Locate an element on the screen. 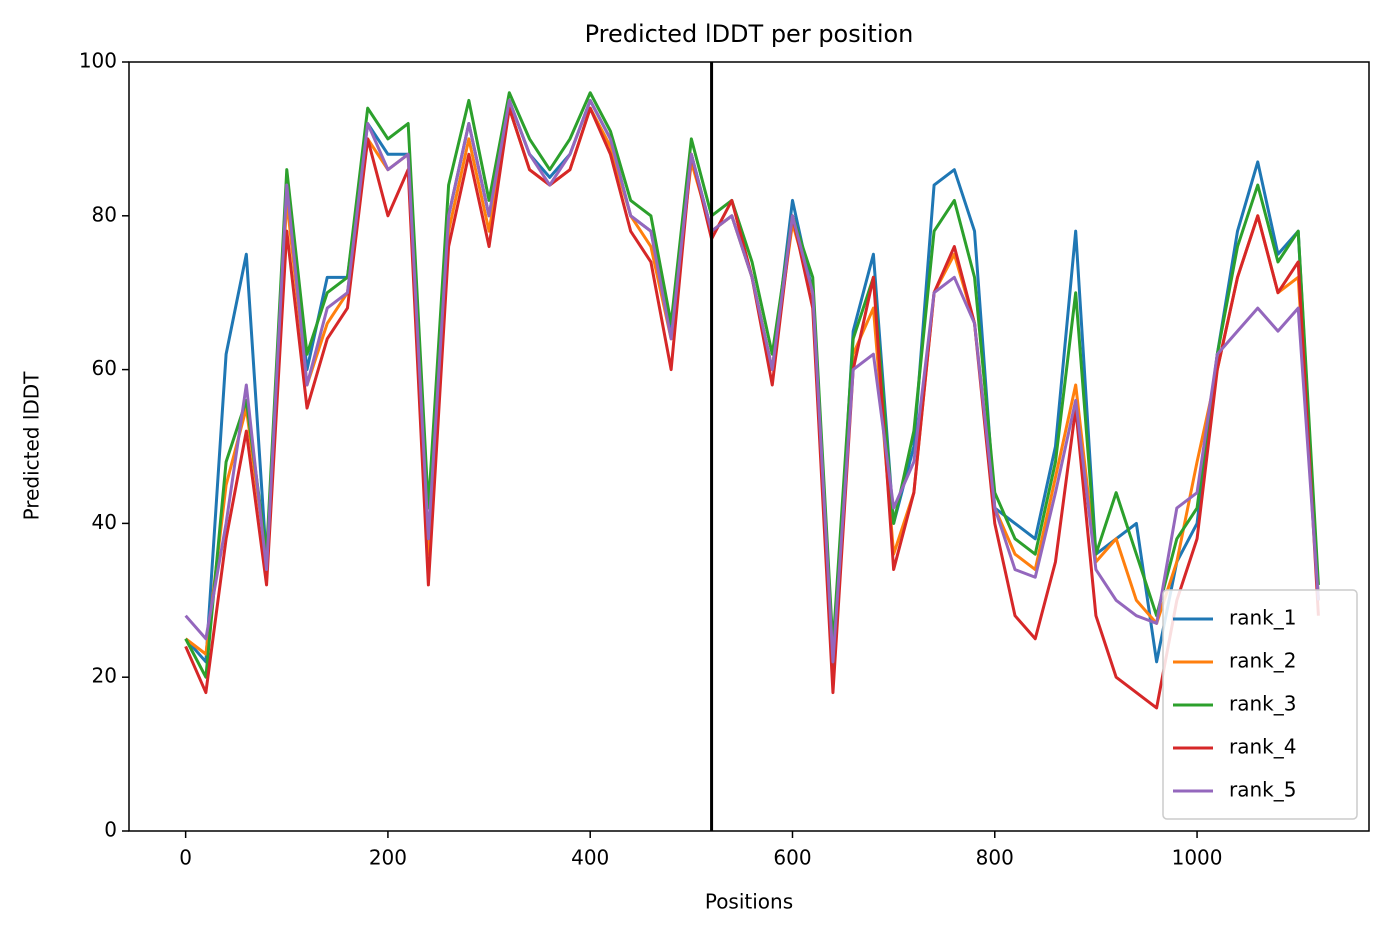 The height and width of the screenshot is (939, 1391). x-axis-label: Positions is located at coordinates (749, 902).